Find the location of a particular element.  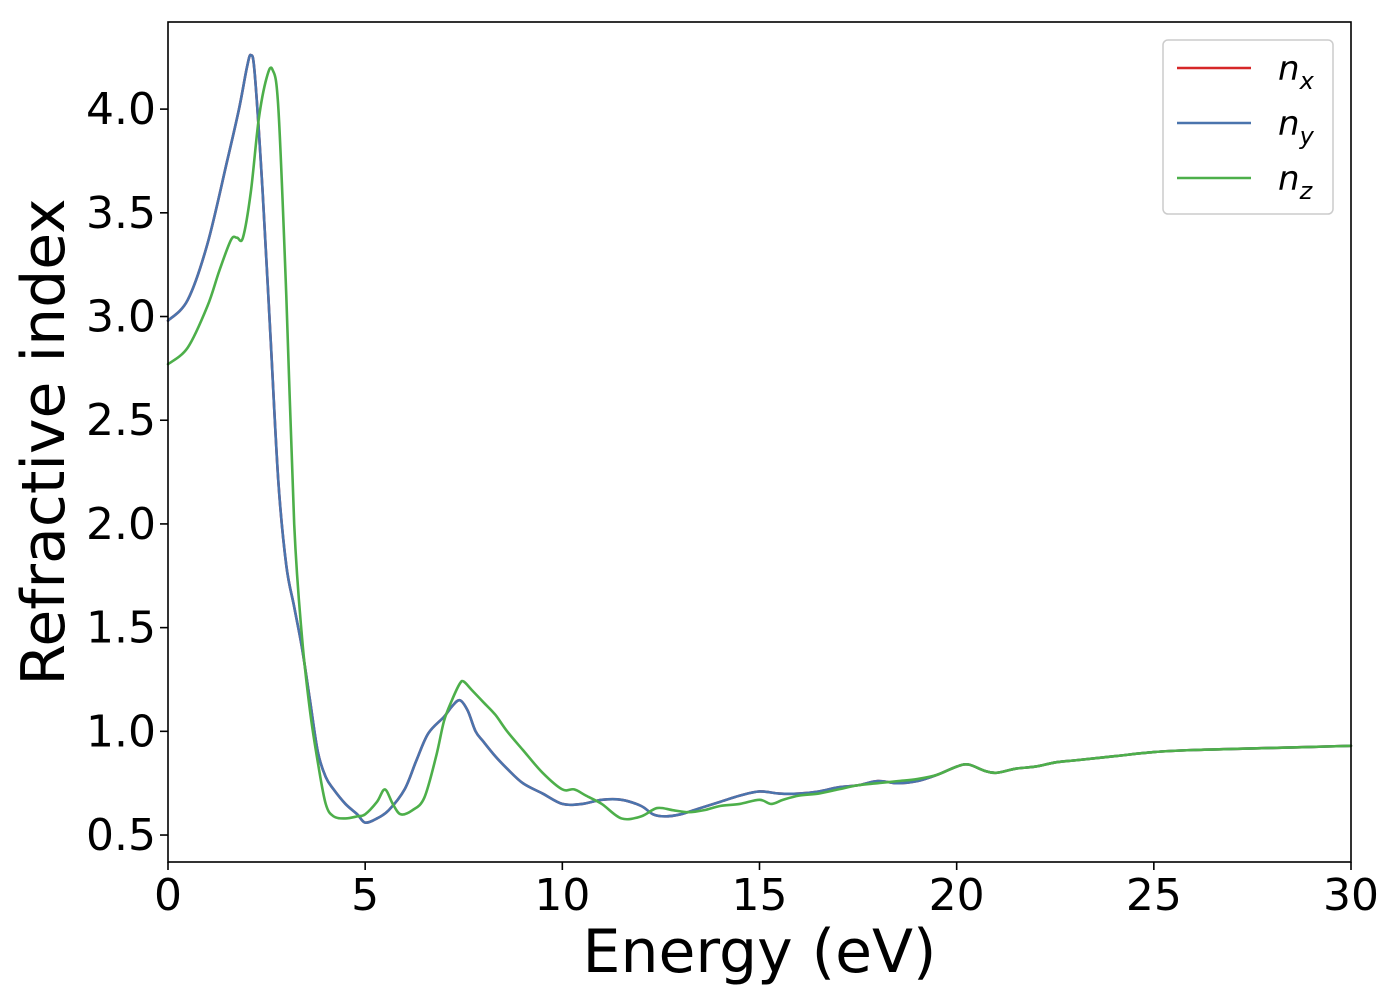

x-tick-label: 25 is located at coordinates (1154, 895).